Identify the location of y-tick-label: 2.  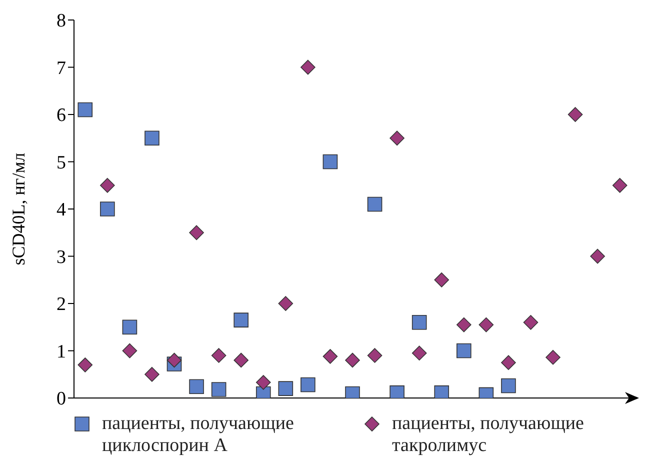
(61, 305).